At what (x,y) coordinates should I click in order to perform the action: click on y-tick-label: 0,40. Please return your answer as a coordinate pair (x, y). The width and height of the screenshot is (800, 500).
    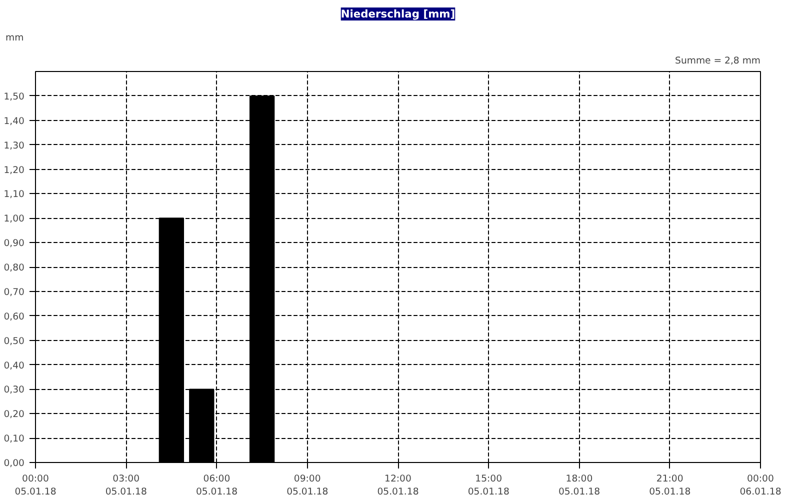
    Looking at the image, I should click on (14, 366).